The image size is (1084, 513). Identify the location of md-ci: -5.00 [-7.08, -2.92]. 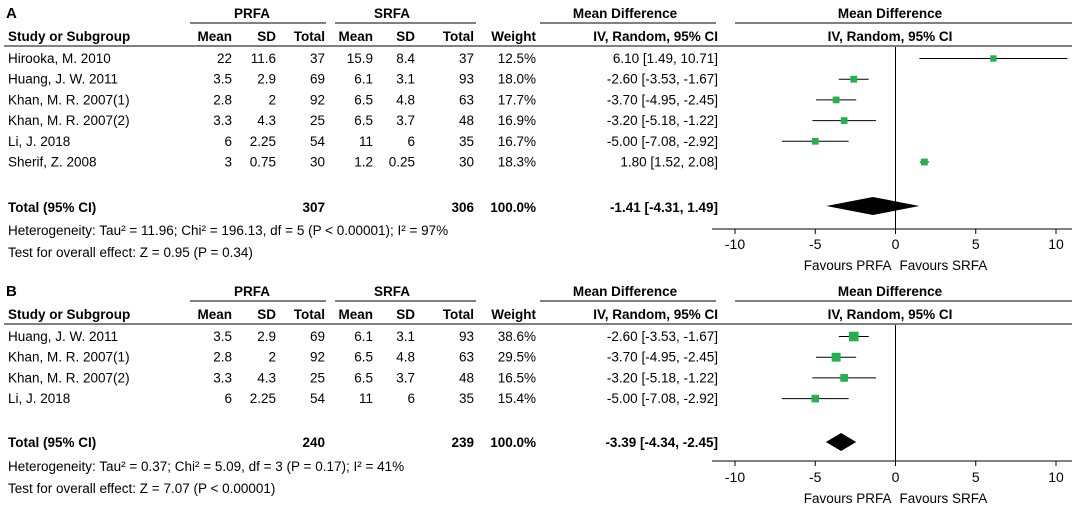
(662, 141).